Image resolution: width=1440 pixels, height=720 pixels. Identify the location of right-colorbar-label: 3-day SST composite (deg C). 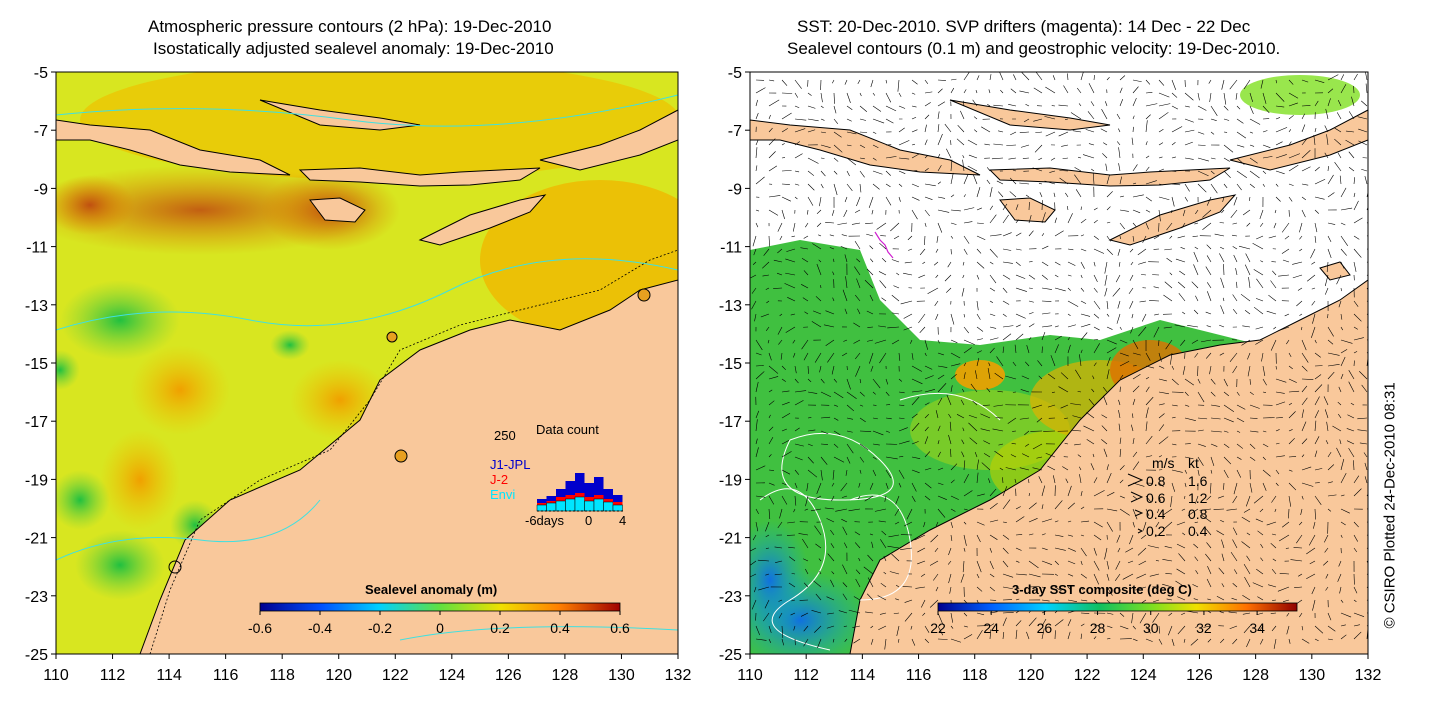
(1102, 589).